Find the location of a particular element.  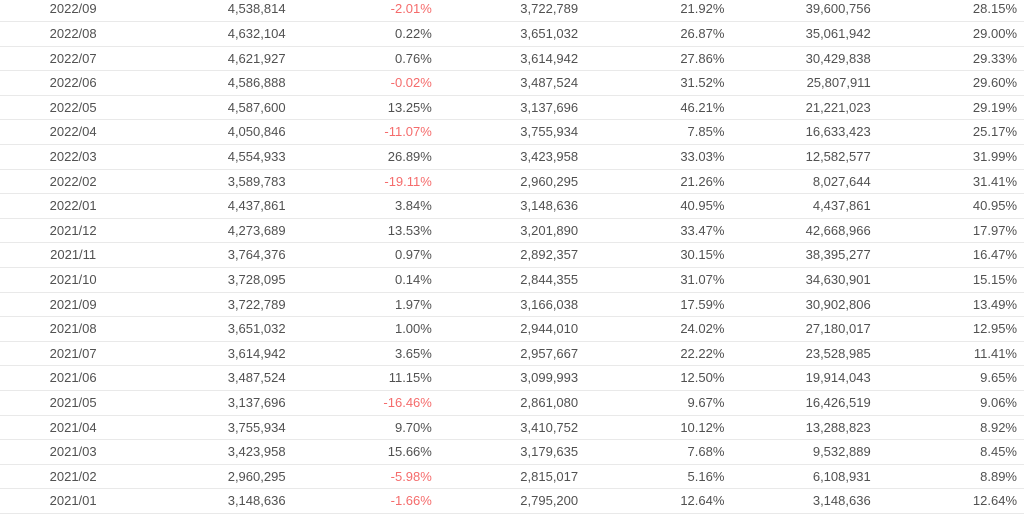

percent-cell: 8.89% is located at coordinates (950, 477).